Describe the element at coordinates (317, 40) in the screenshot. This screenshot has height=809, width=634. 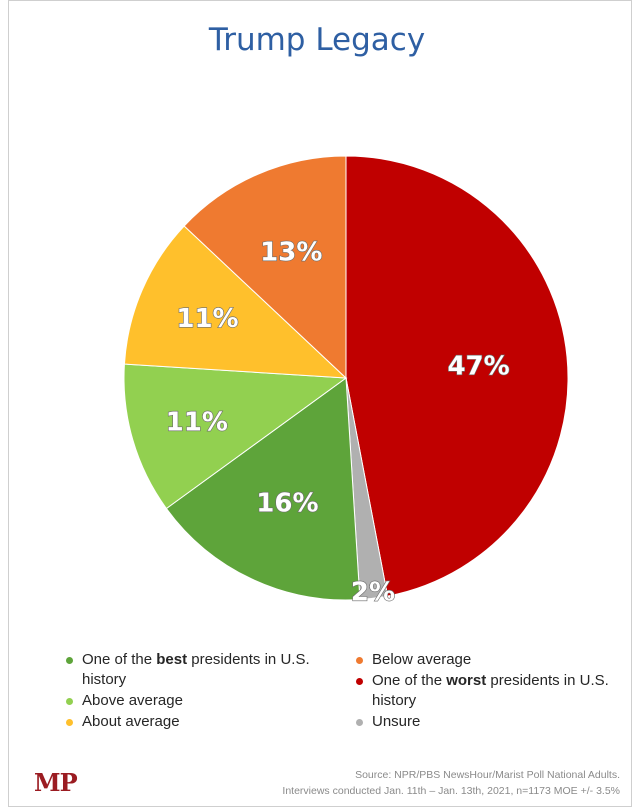
I see `chart-title: Trump Legacy` at that location.